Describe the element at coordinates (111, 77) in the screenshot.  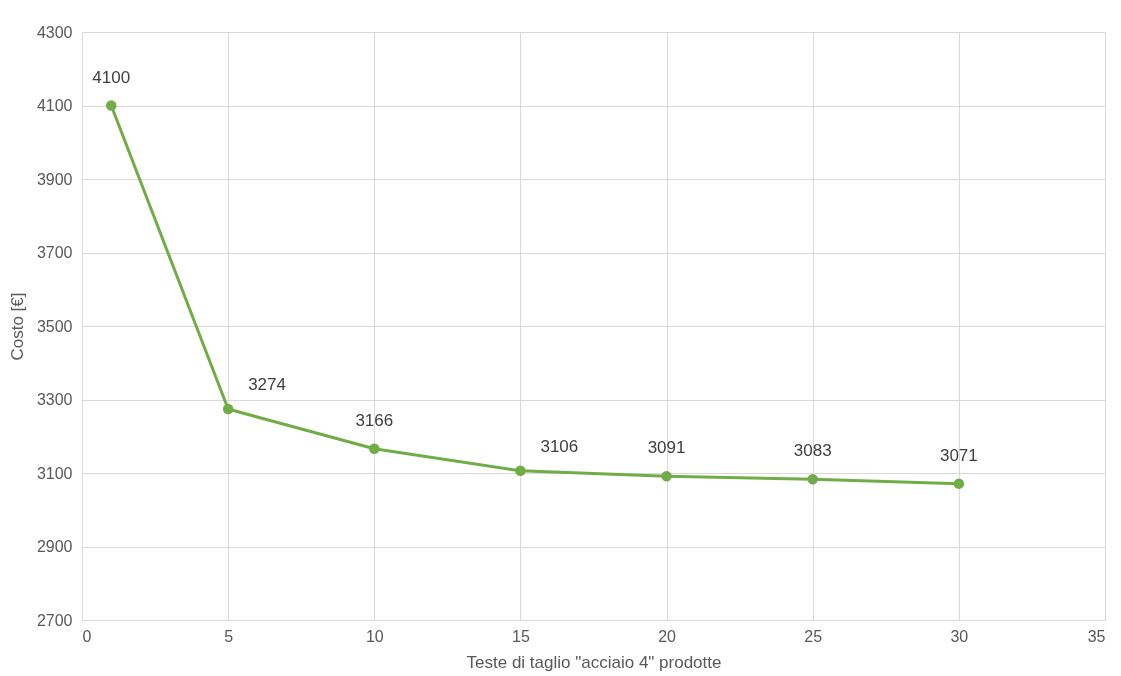
I see `data-label: 4100` at that location.